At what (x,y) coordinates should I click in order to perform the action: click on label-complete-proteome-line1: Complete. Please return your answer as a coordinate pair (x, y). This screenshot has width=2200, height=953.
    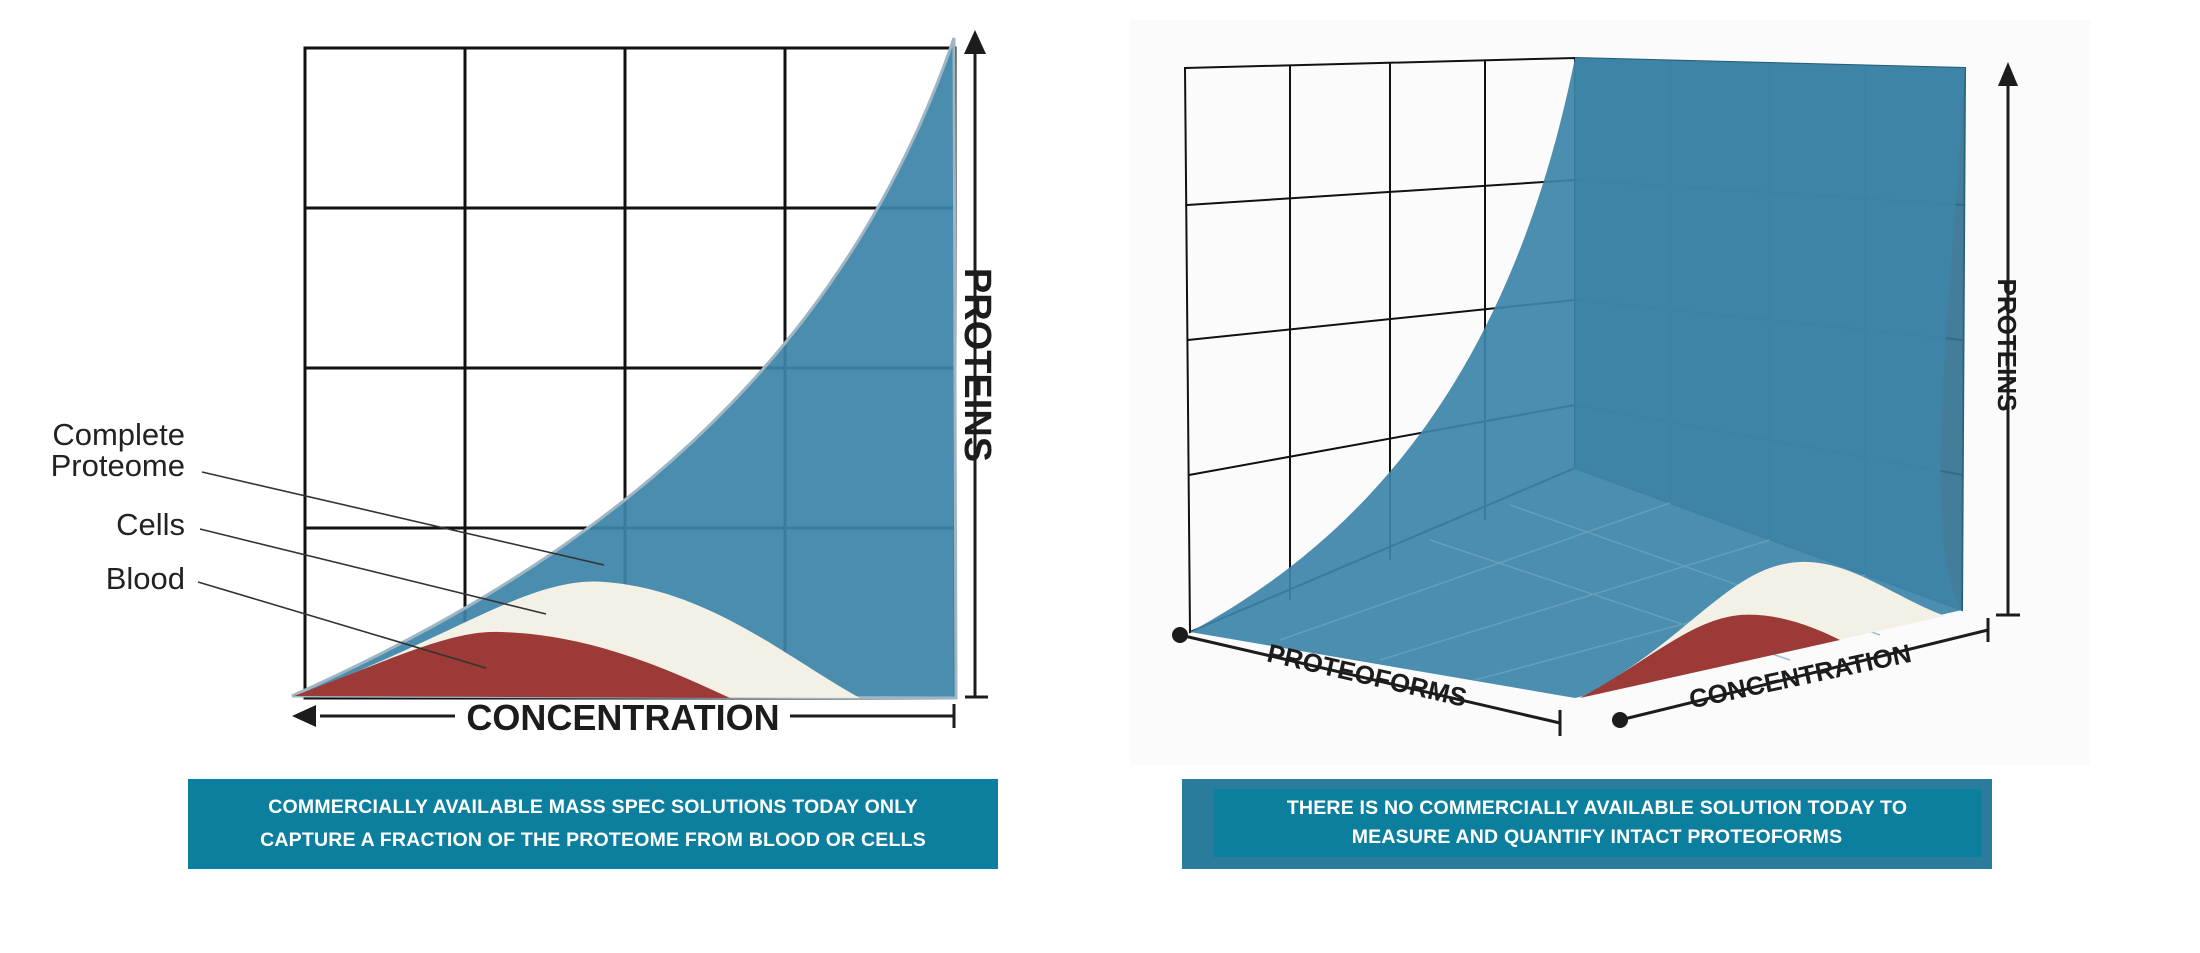
    Looking at the image, I should click on (118, 434).